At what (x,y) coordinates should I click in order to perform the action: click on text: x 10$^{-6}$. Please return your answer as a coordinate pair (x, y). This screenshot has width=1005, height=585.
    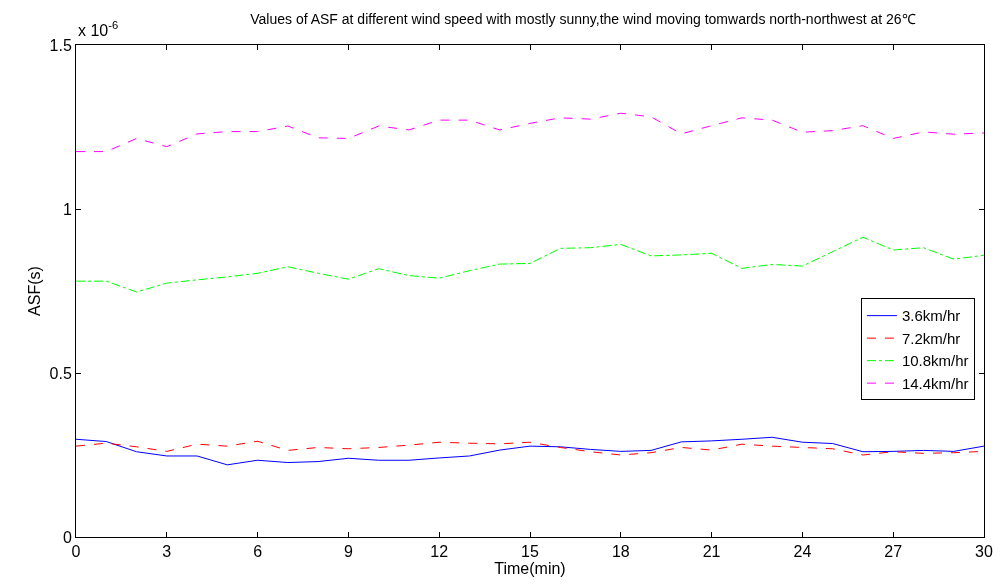
    Looking at the image, I should click on (98, 29).